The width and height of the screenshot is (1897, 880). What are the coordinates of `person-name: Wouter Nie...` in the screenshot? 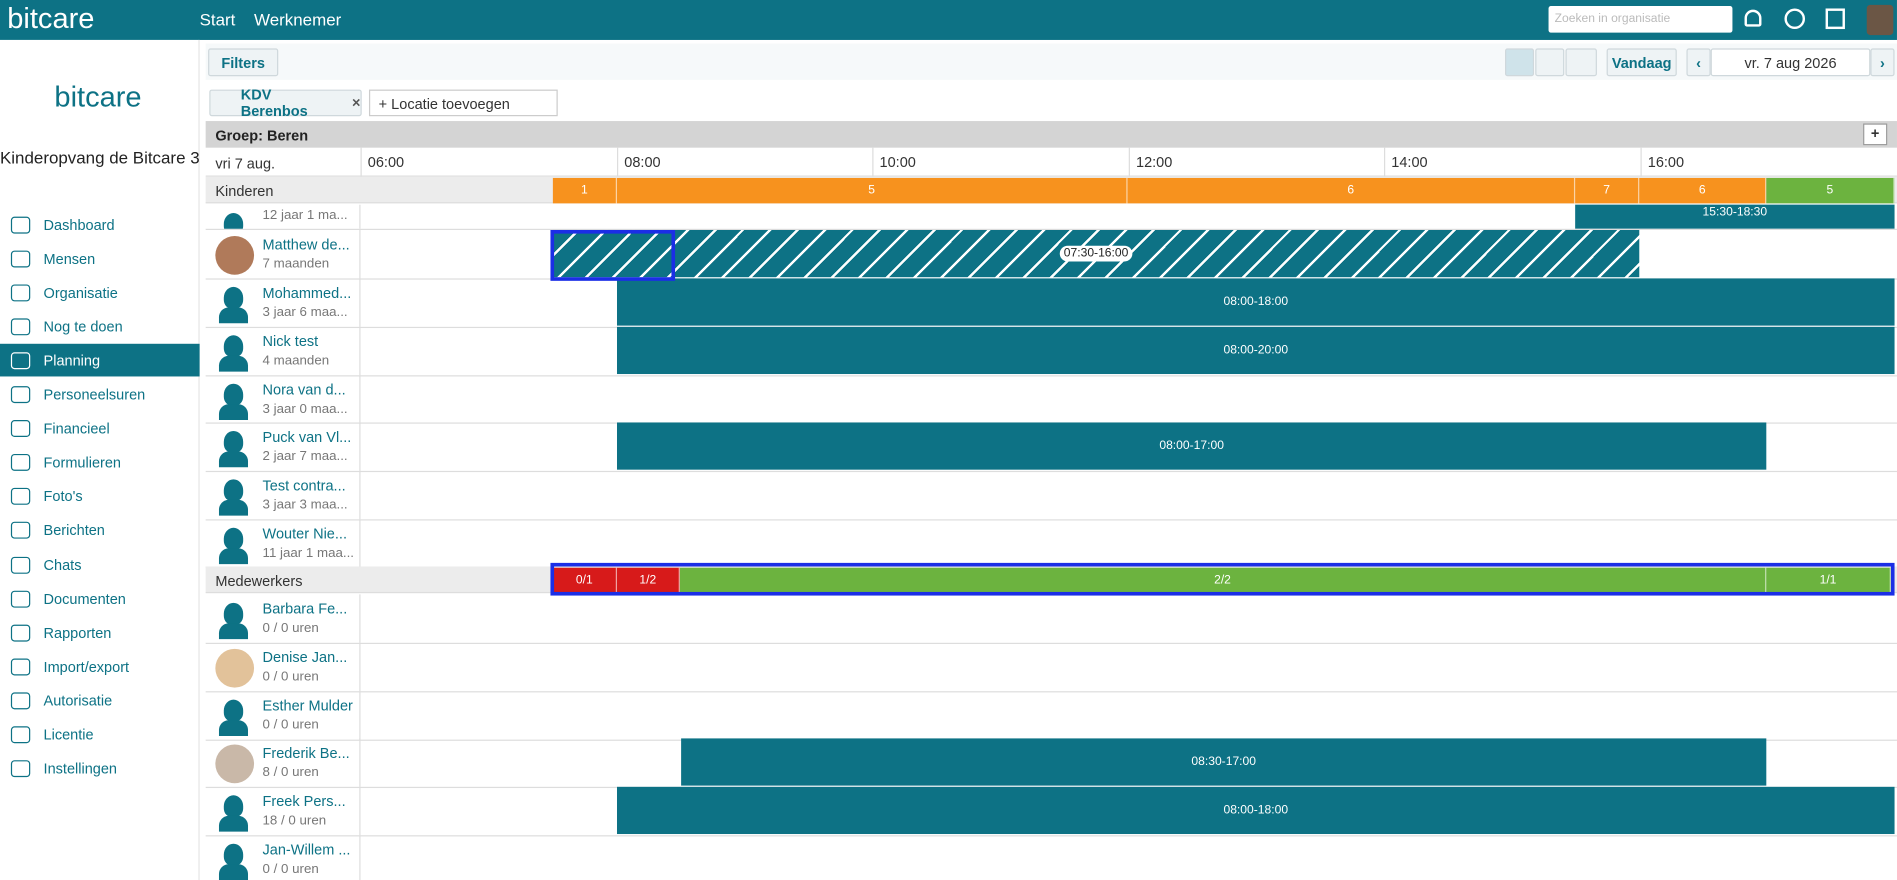 It's located at (304, 534).